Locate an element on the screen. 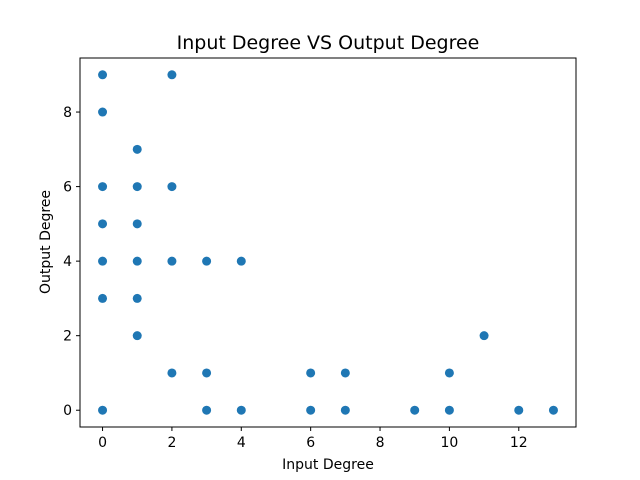 The width and height of the screenshot is (640, 480). x-tick-label: 8 is located at coordinates (380, 443).